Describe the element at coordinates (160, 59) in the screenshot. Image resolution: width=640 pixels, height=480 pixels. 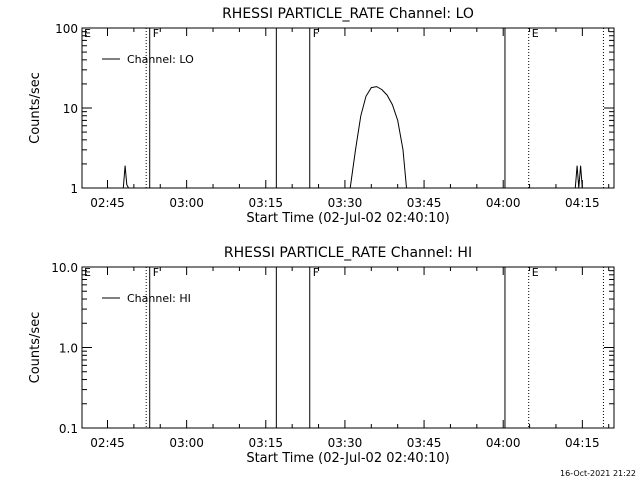
I see `legend-label: Channel: LO` at that location.